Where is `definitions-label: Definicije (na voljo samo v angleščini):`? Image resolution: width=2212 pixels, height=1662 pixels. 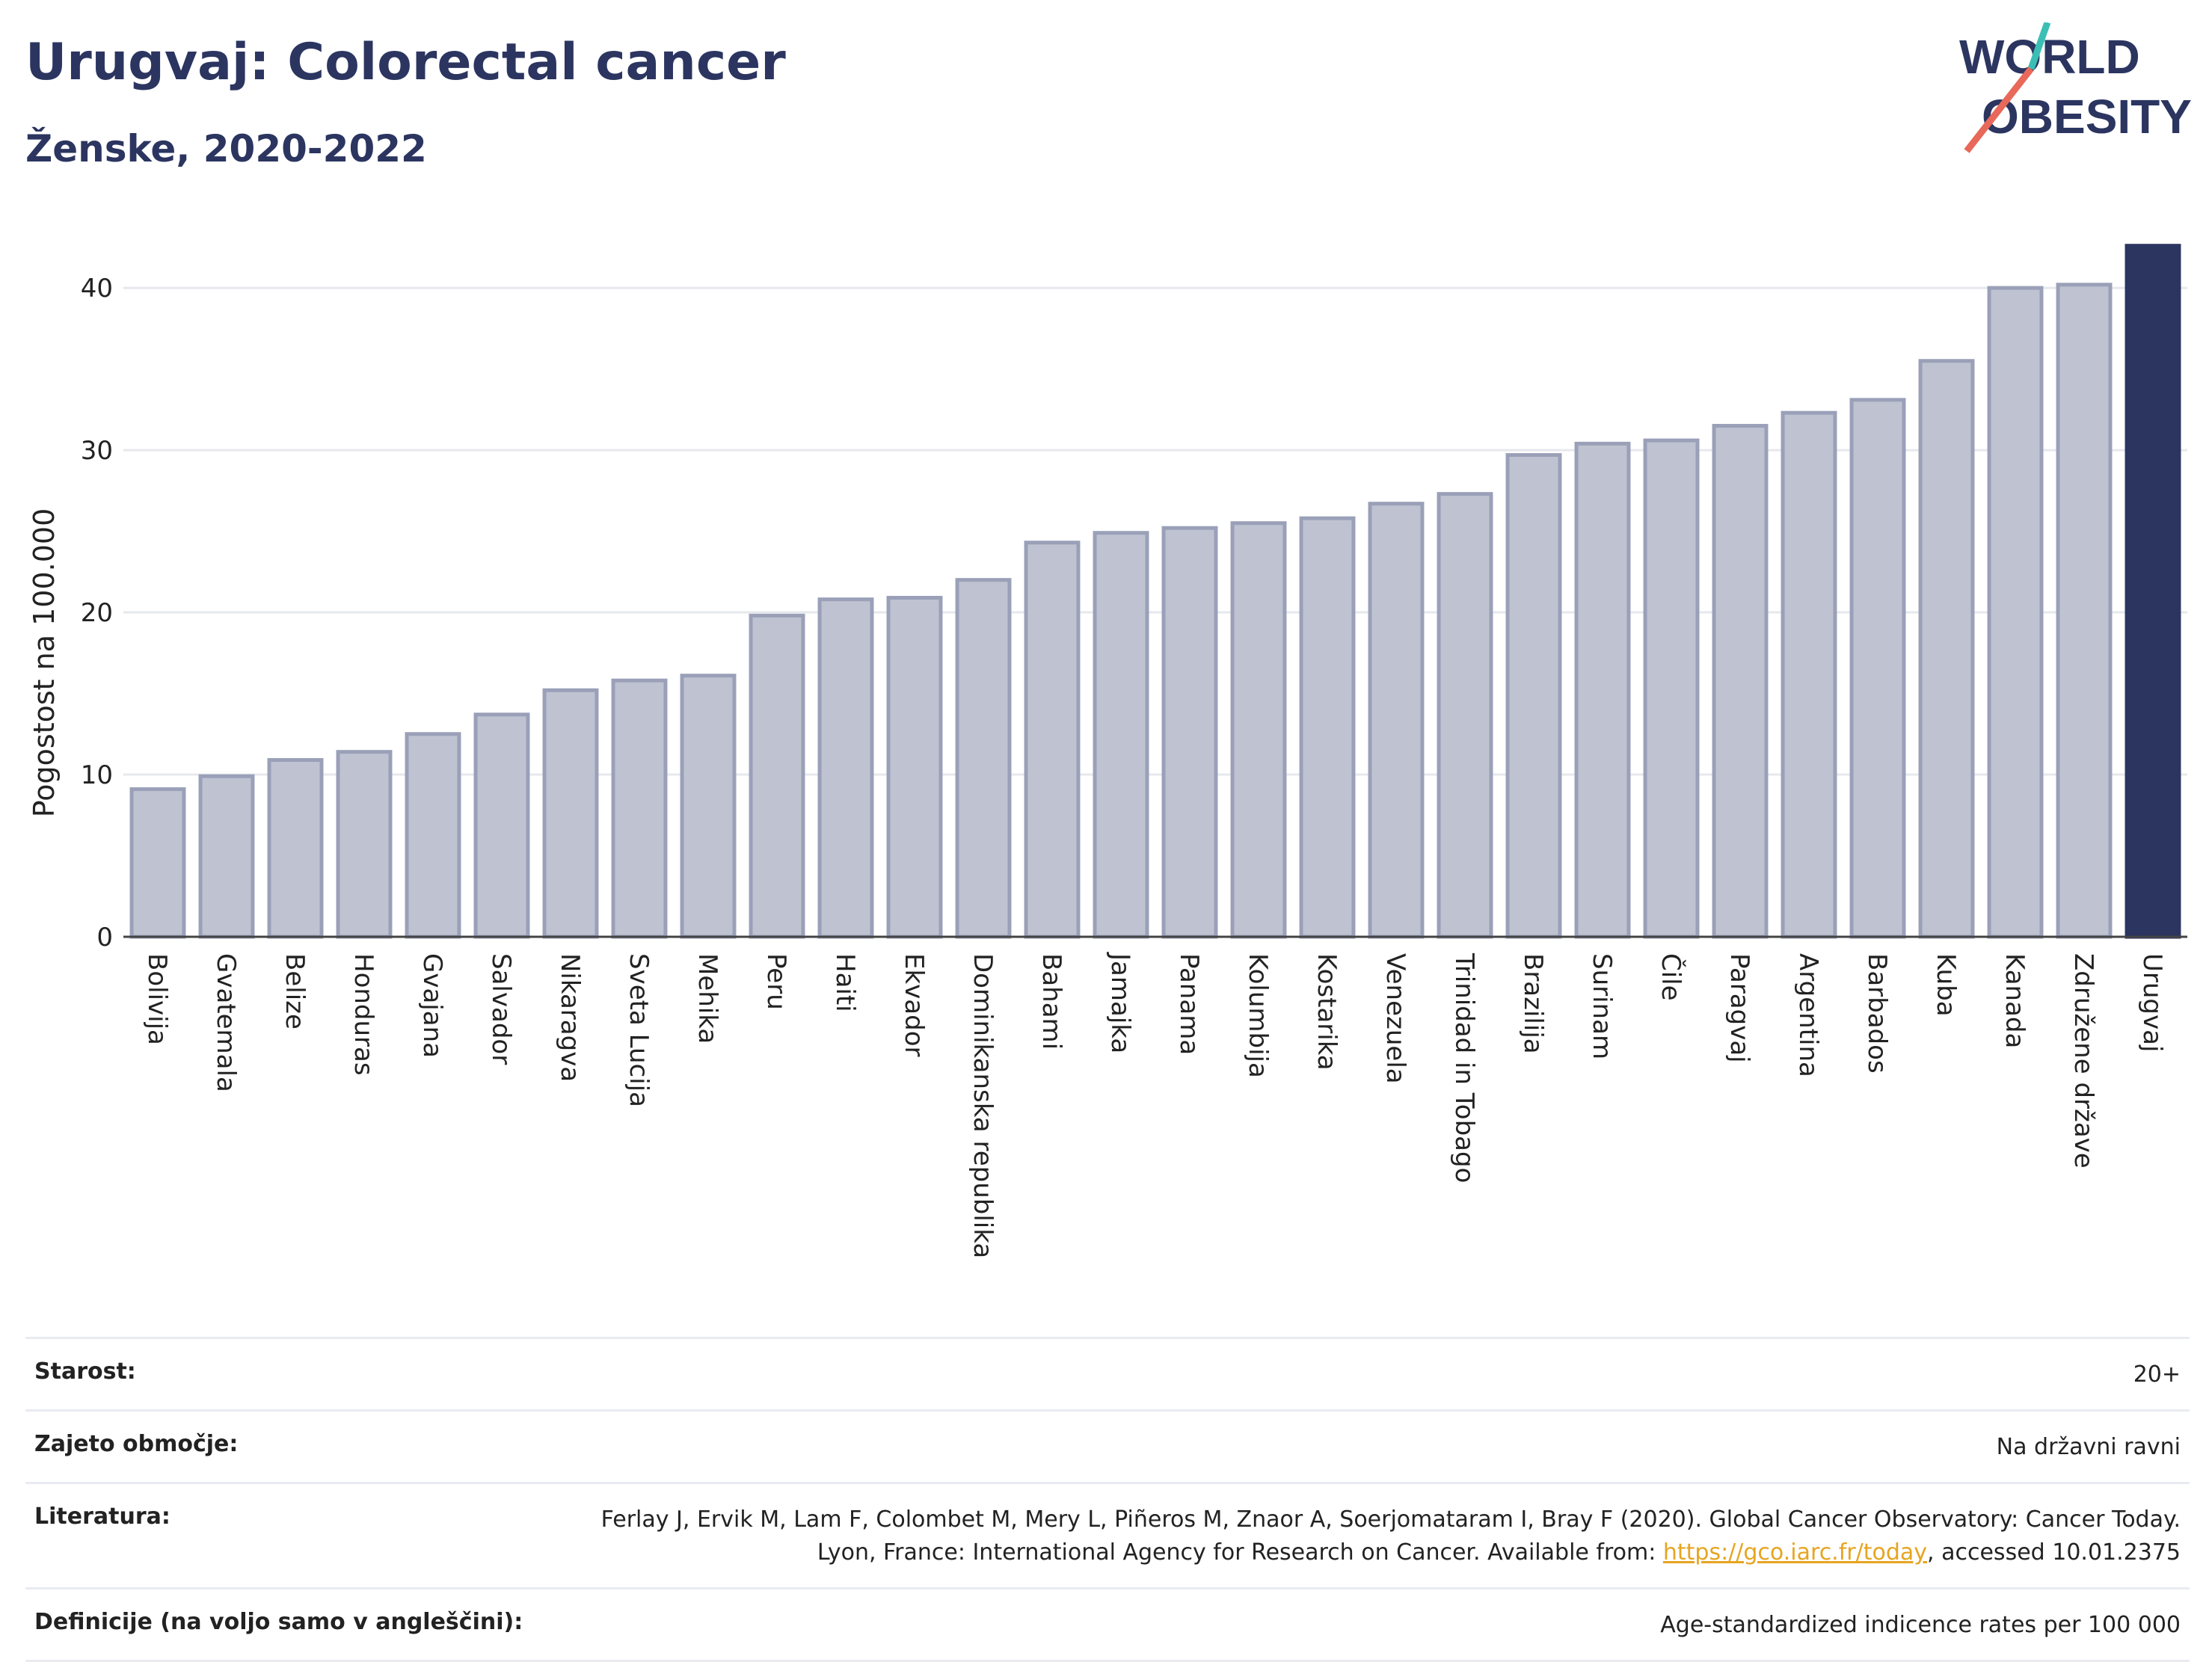
definitions-label: Definicije (na voljo samo v angleščini): is located at coordinates (278, 1622).